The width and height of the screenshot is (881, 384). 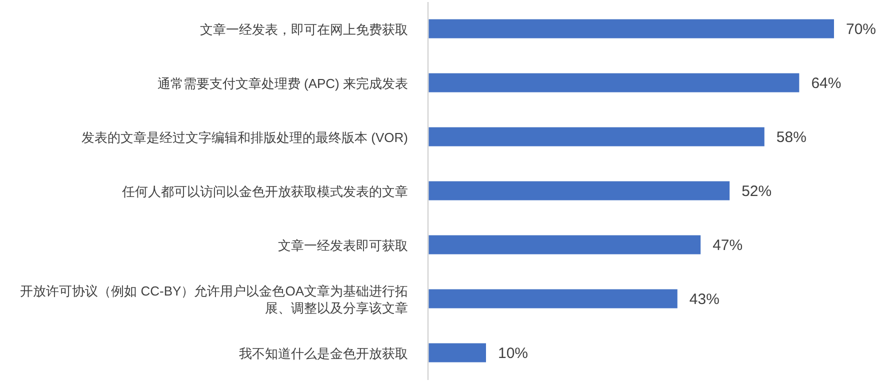 What do you see at coordinates (214, 300) in the screenshot?
I see `y-tick-label: 开放许可协议（例如 CC-BY）允许用户以金色OA文章为基础进行拓展、调整以及分享该文章` at bounding box center [214, 300].